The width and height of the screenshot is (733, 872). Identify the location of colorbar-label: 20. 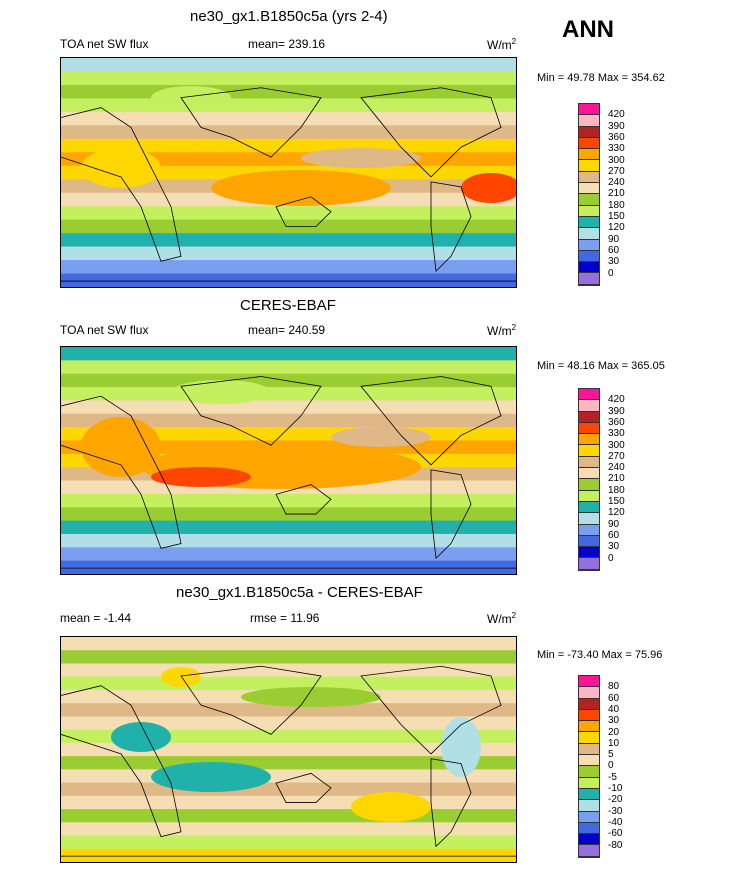
(614, 732).